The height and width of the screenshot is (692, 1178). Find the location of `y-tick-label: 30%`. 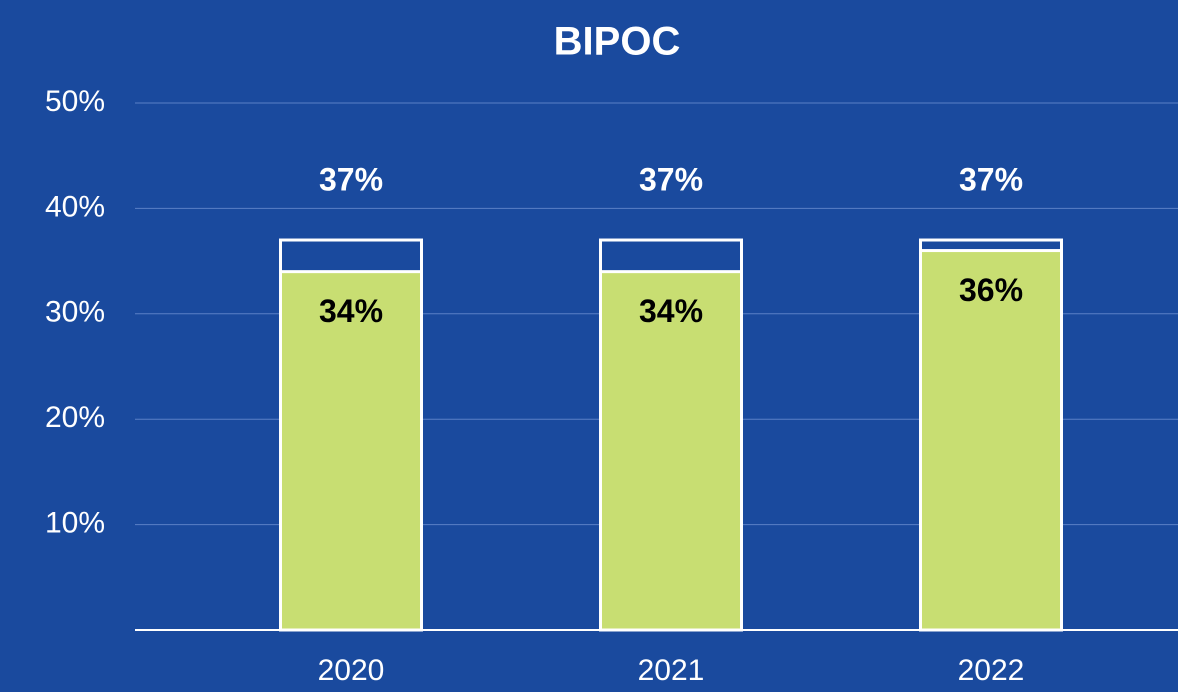

y-tick-label: 30% is located at coordinates (75, 312).